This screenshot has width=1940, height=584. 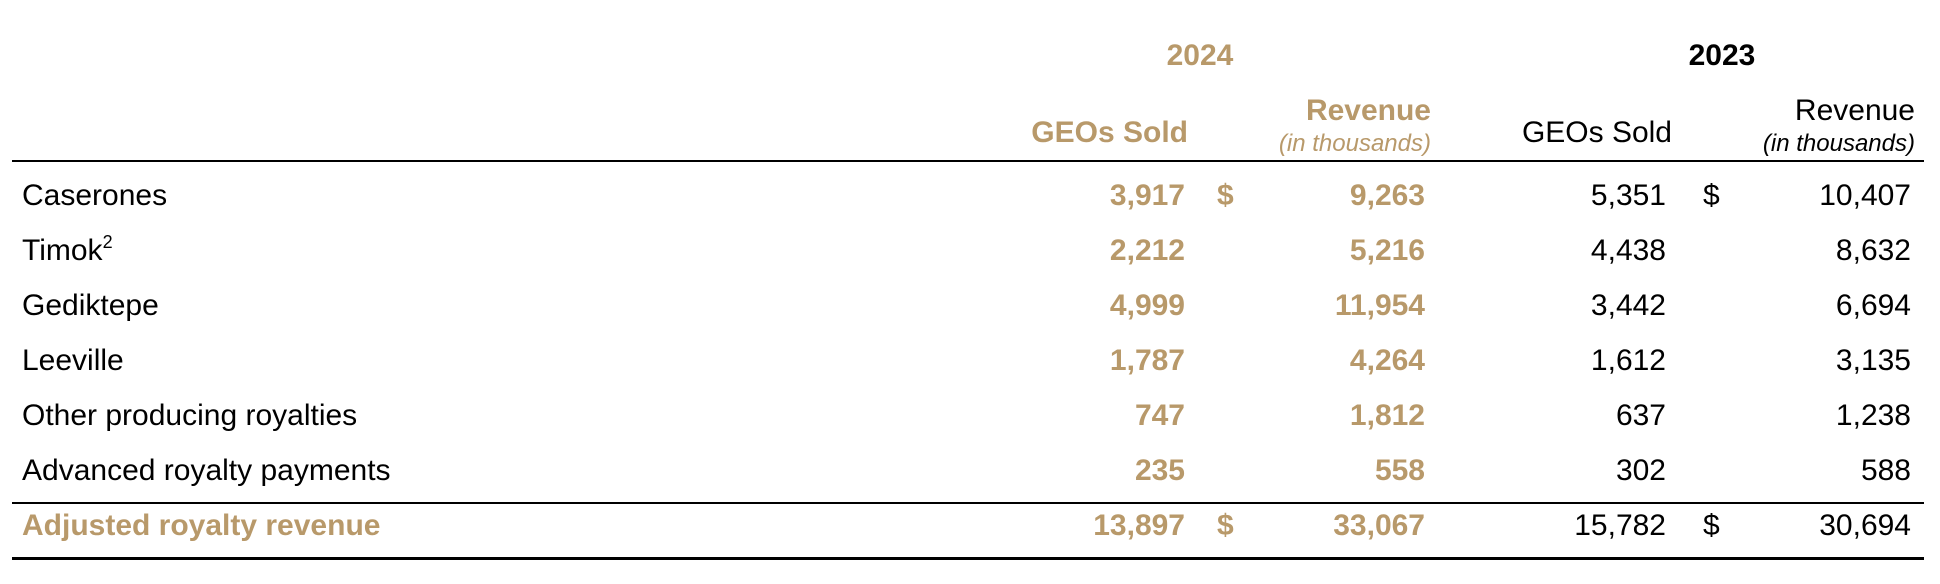 What do you see at coordinates (1159, 470) in the screenshot?
I see `geos-2024-cell: 235` at bounding box center [1159, 470].